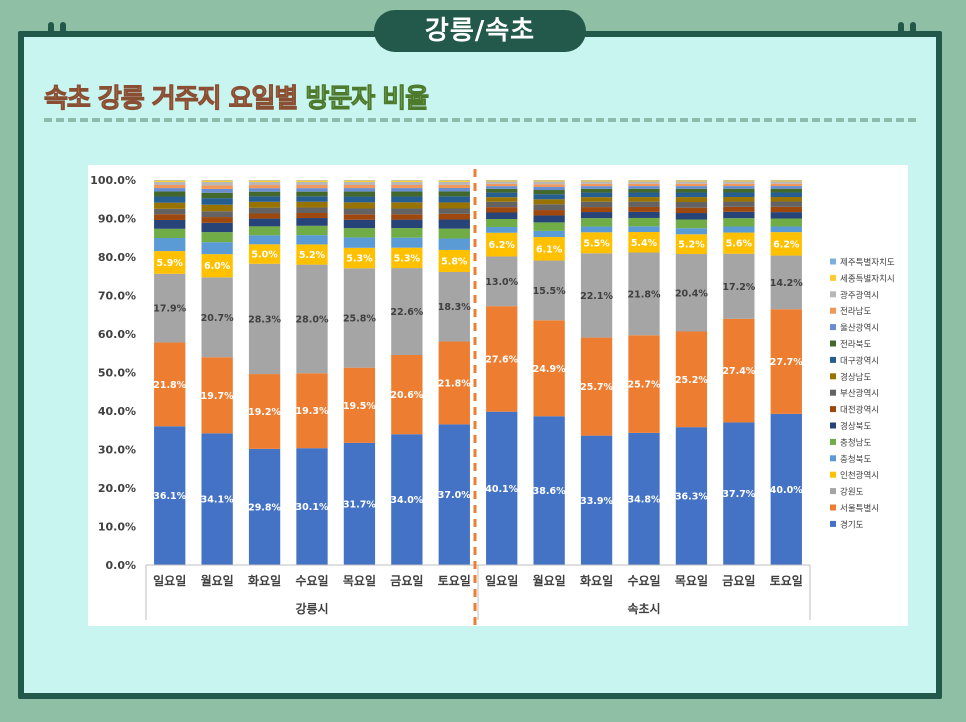  What do you see at coordinates (855, 443) in the screenshot?
I see `legend-label: 충청남도` at bounding box center [855, 443].